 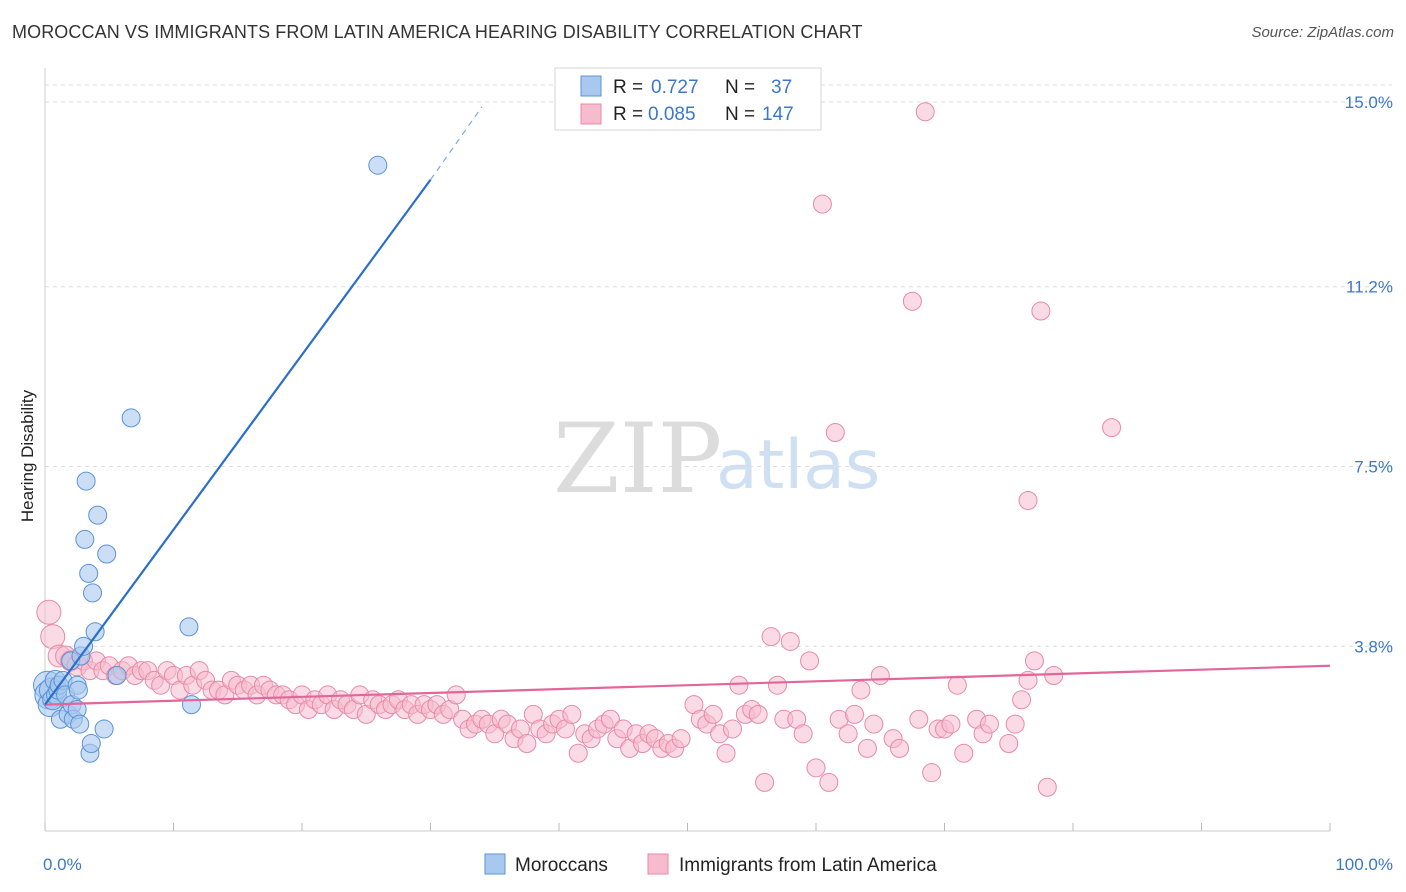 What do you see at coordinates (675, 87) in the screenshot?
I see `legend-r-value-1: 0.727` at bounding box center [675, 87].